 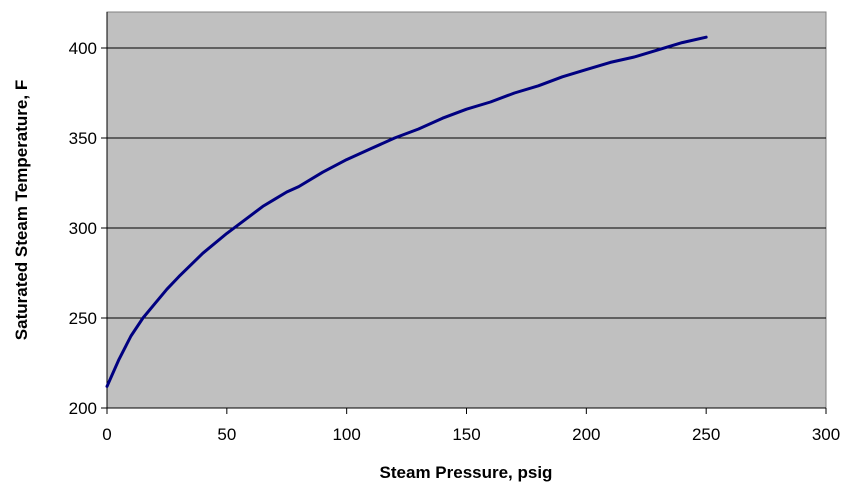 What do you see at coordinates (106, 434) in the screenshot?
I see `x-tick-label: 0` at bounding box center [106, 434].